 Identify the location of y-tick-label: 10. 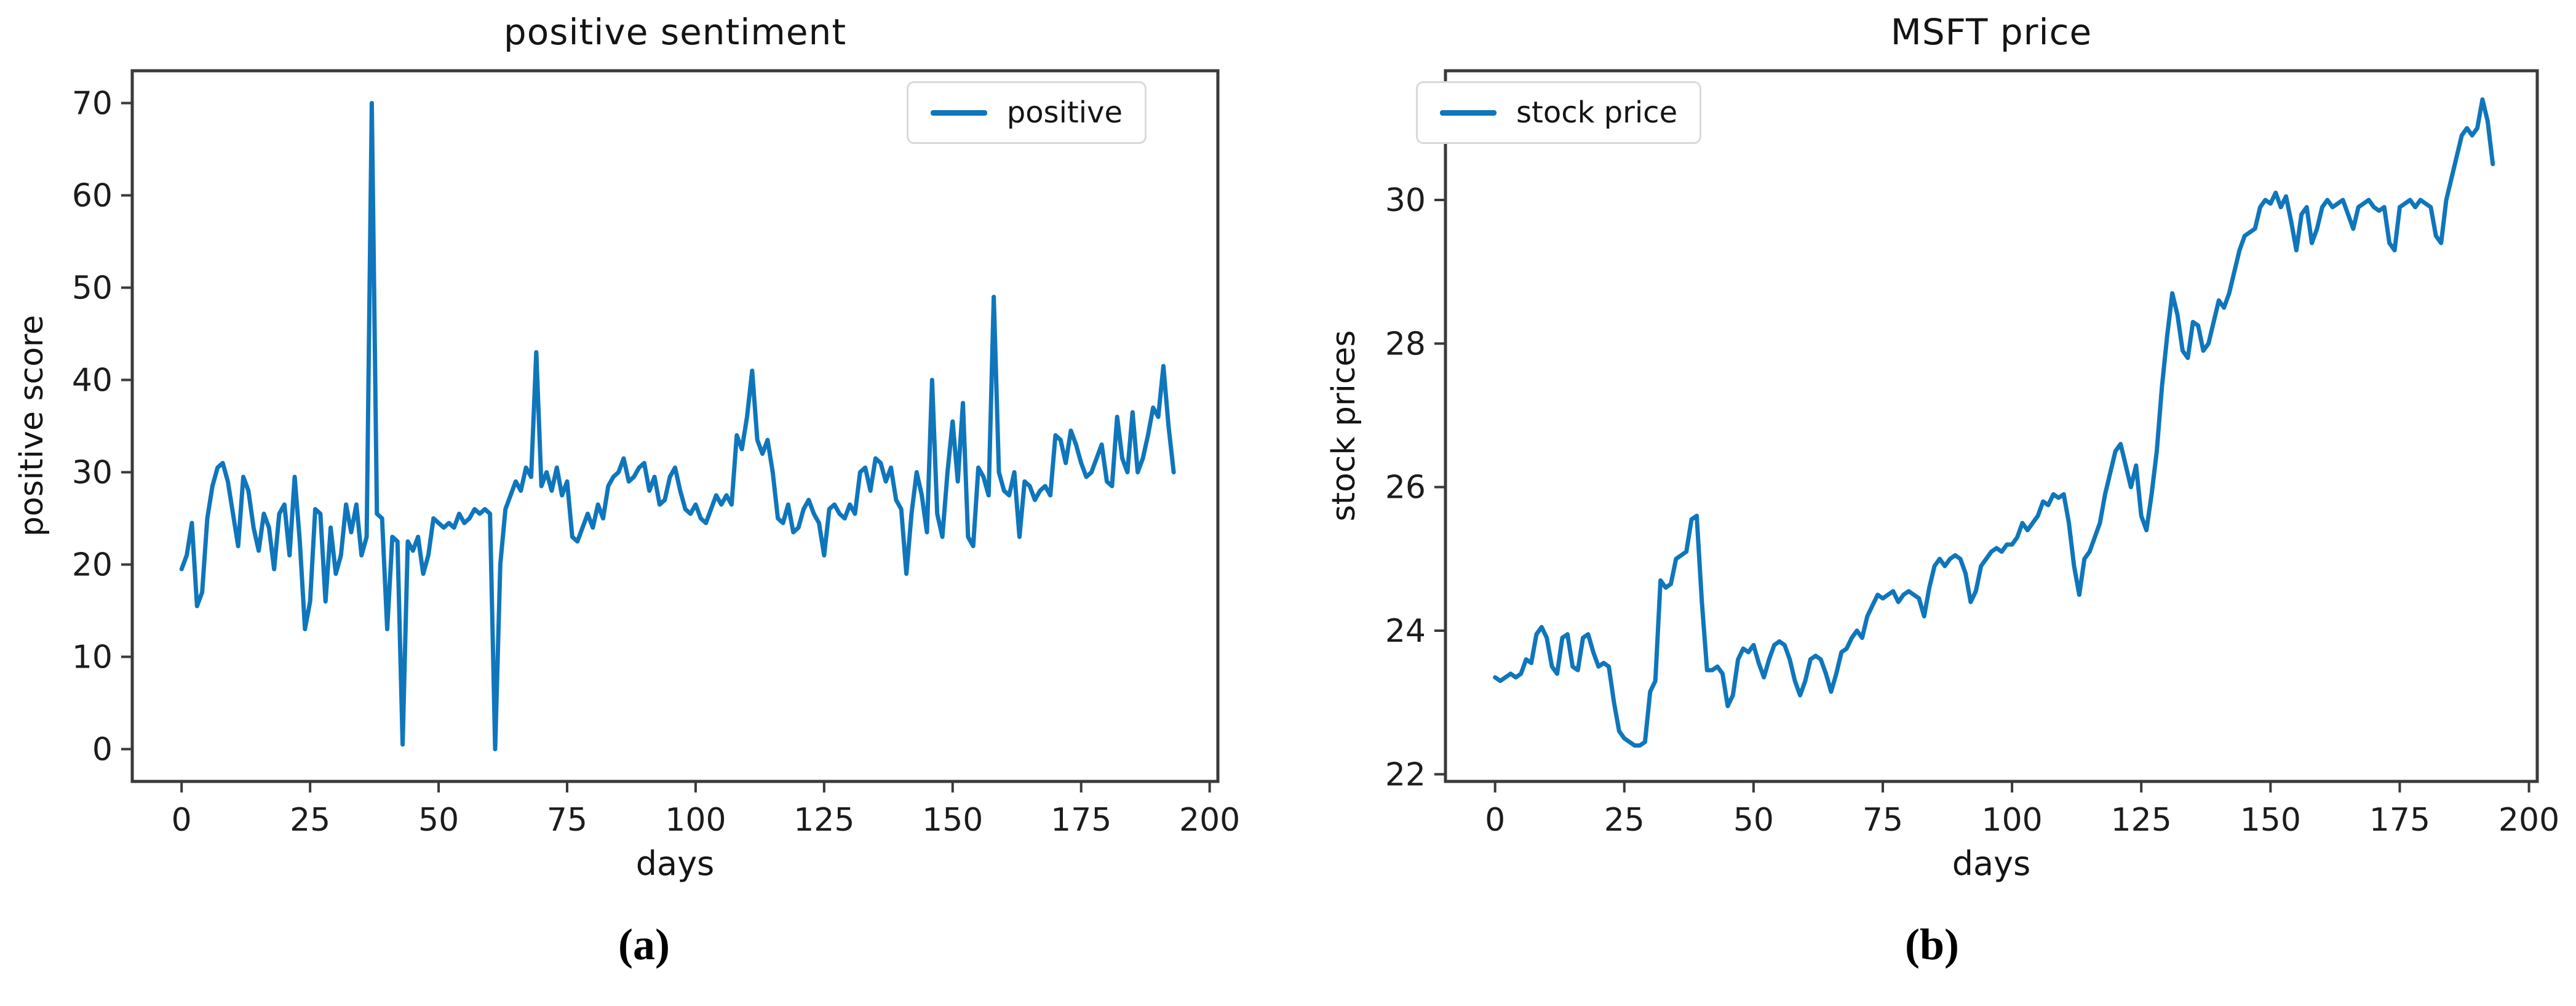
(92, 657).